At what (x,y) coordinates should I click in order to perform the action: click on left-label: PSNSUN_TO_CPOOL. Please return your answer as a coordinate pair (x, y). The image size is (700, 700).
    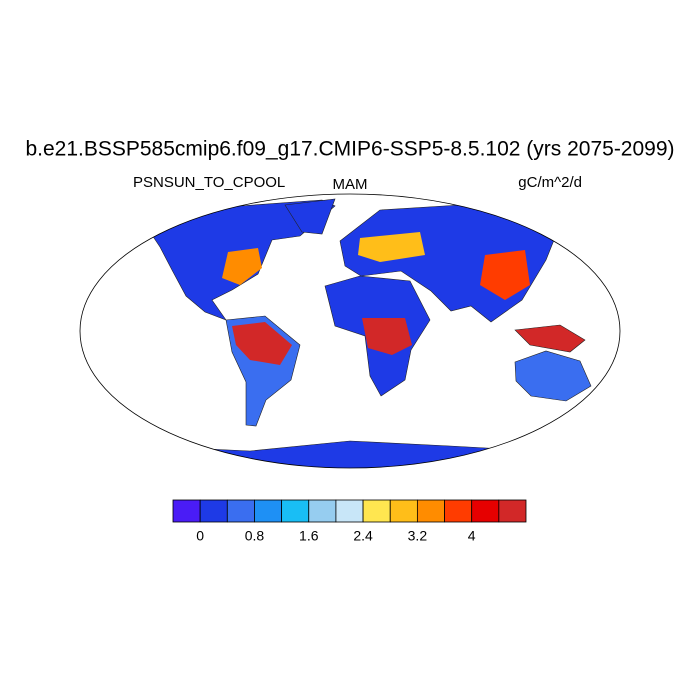
    Looking at the image, I should click on (209, 182).